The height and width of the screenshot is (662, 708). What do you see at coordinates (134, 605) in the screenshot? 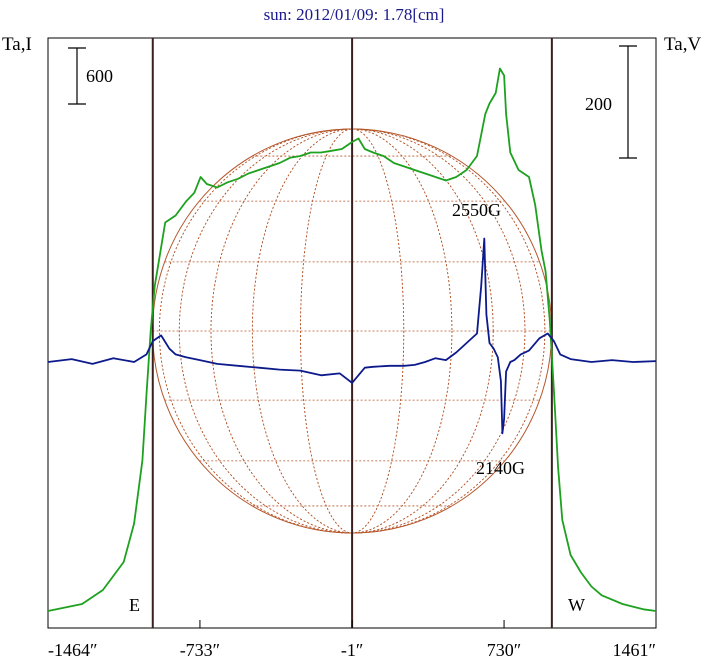
I see `limb-label-east: E` at bounding box center [134, 605].